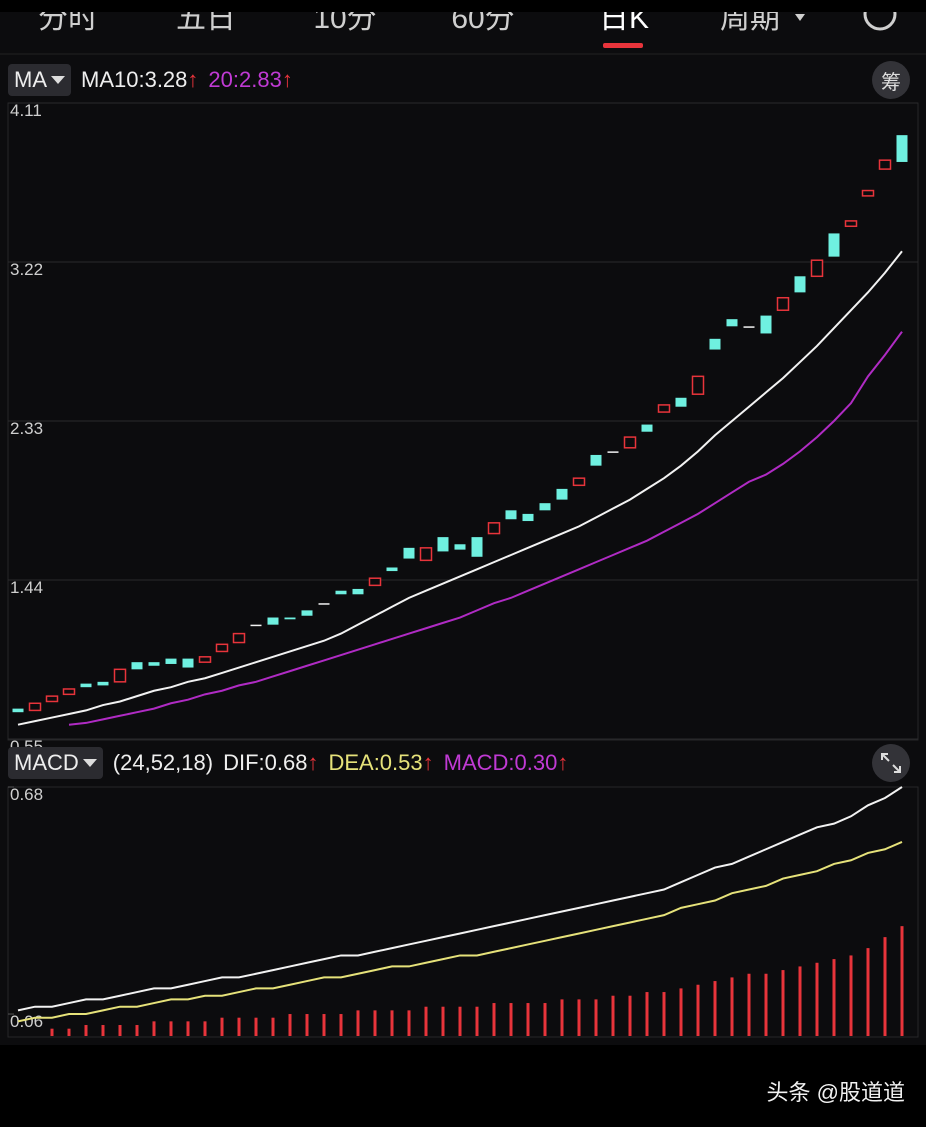 Image resolution: width=926 pixels, height=1127 pixels. Describe the element at coordinates (26, 110) in the screenshot. I see `y-tick-label: 4.11` at that location.